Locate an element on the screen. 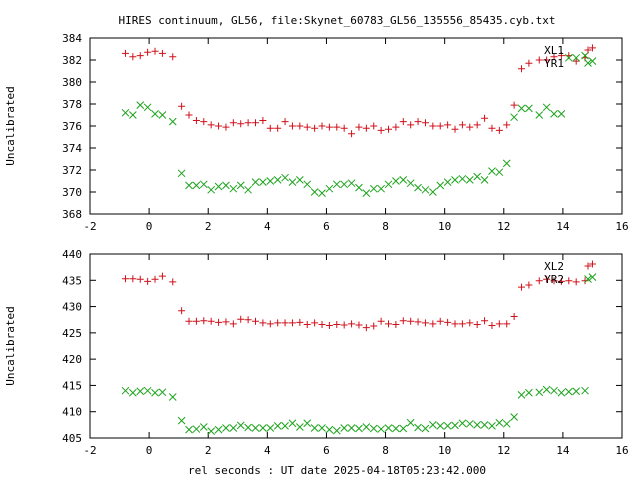  y-tick-label: 372 is located at coordinates (72, 170).